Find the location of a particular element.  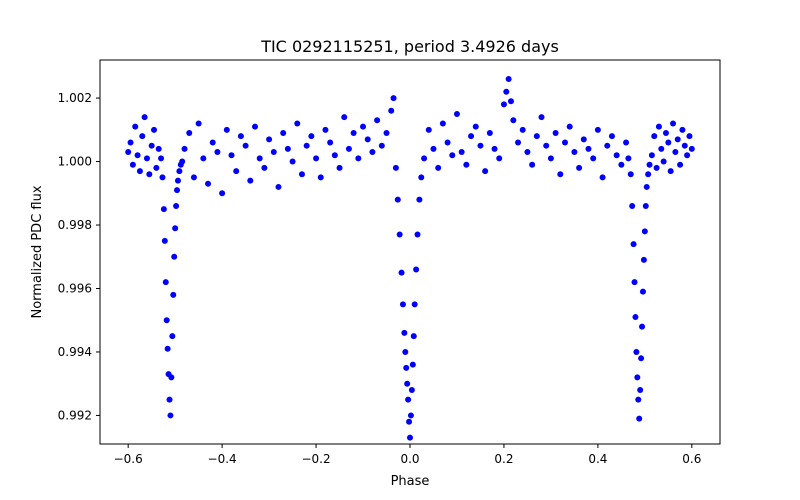

y-tick-label: 0.992 is located at coordinates (75, 415).